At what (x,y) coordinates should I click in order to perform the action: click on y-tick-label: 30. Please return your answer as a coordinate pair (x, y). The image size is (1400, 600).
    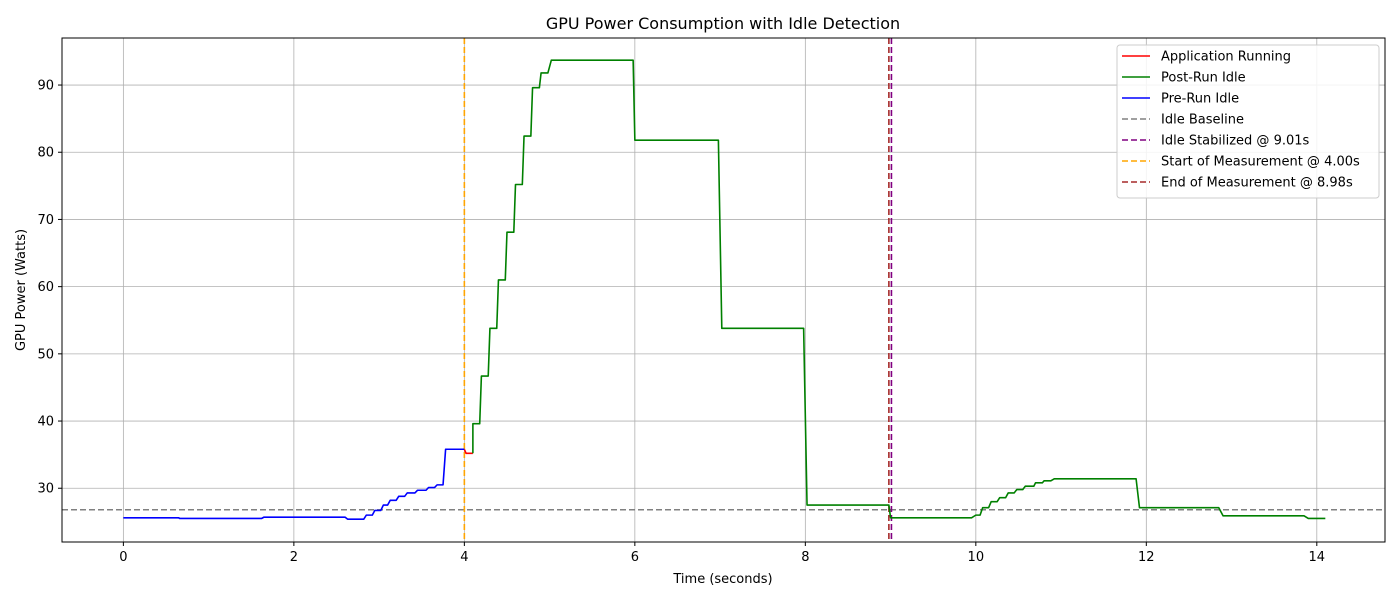
    Looking at the image, I should click on (45, 489).